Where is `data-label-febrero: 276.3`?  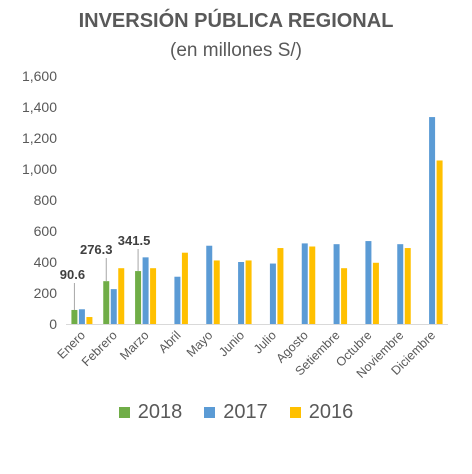
data-label-febrero: 276.3 is located at coordinates (96, 249).